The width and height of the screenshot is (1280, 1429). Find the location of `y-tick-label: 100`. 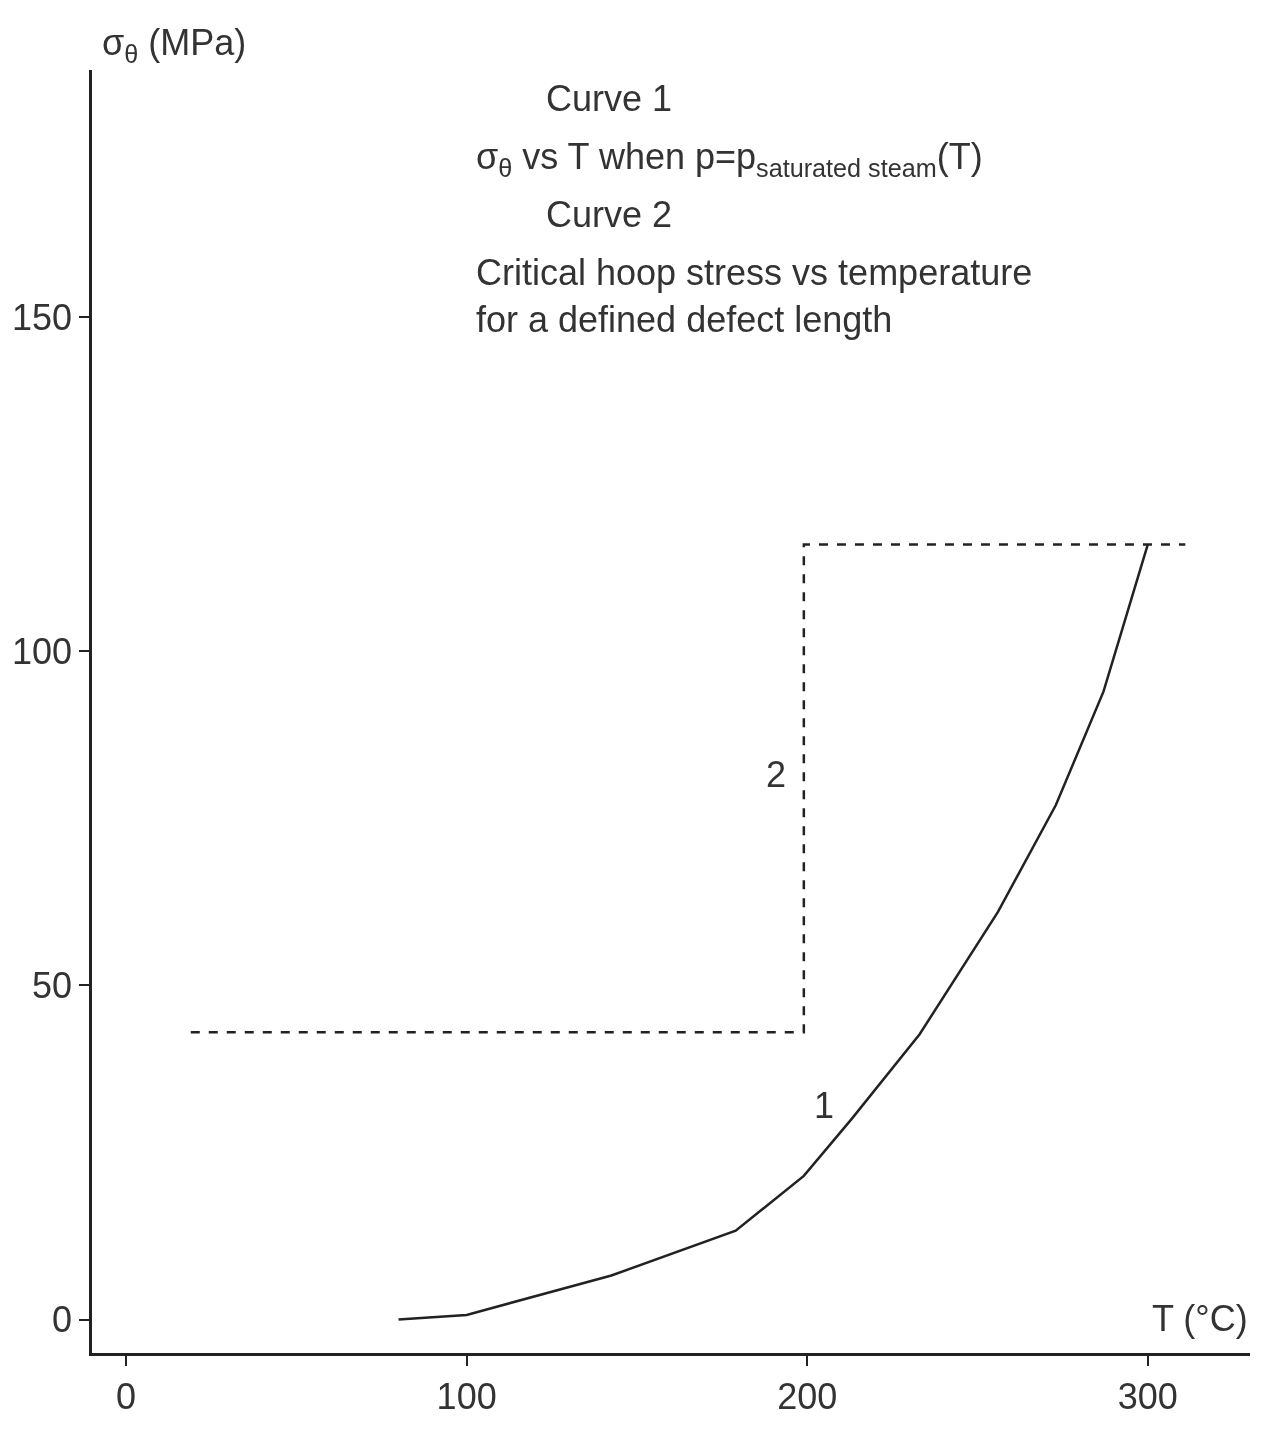

y-tick-label: 100 is located at coordinates (42, 651).